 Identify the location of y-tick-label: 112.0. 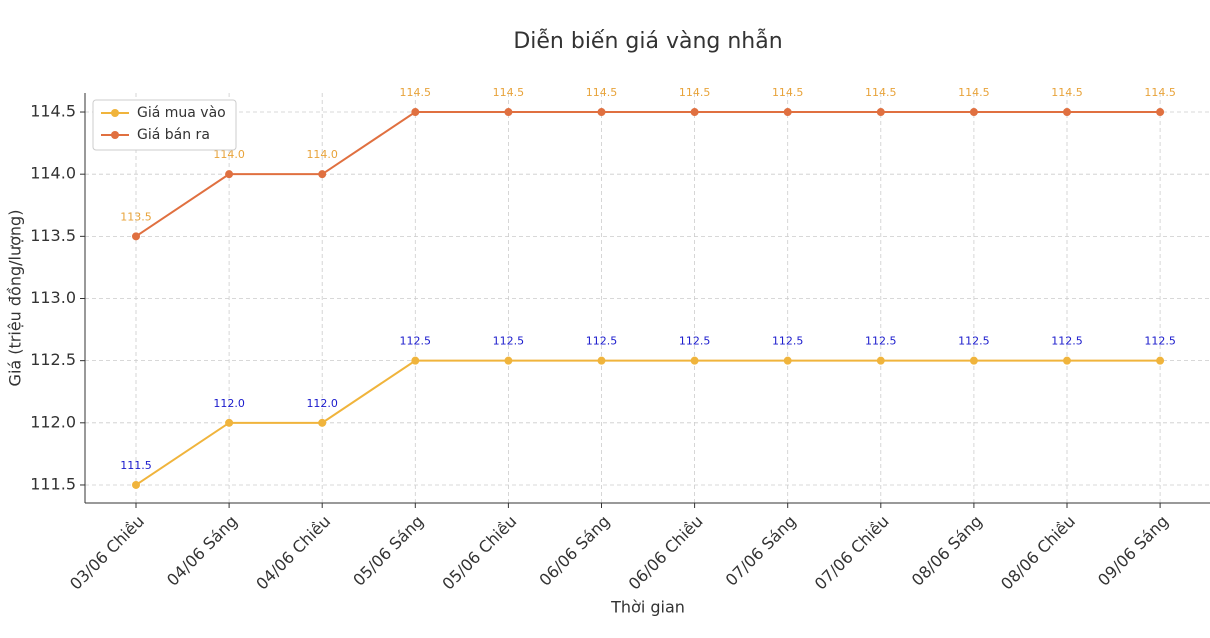
(53, 421).